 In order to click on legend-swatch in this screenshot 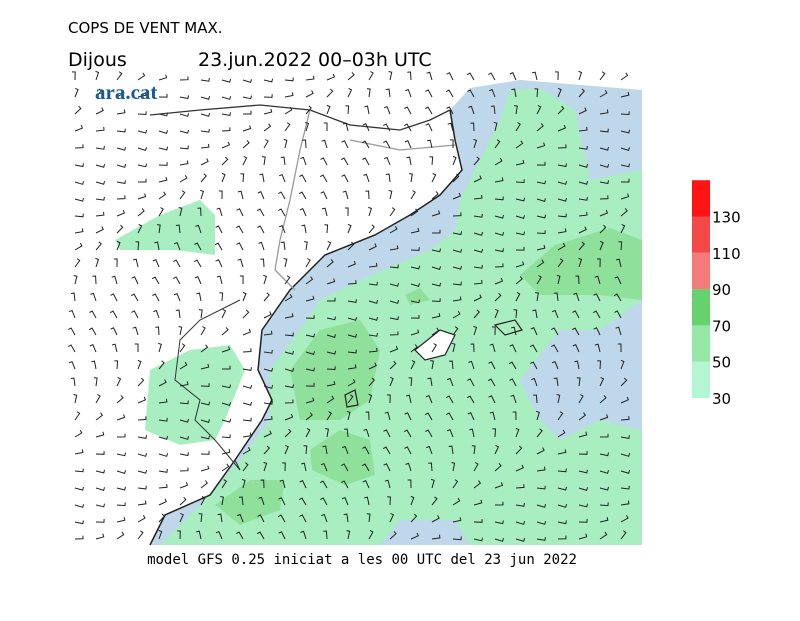, I will do `click(701, 271)`.